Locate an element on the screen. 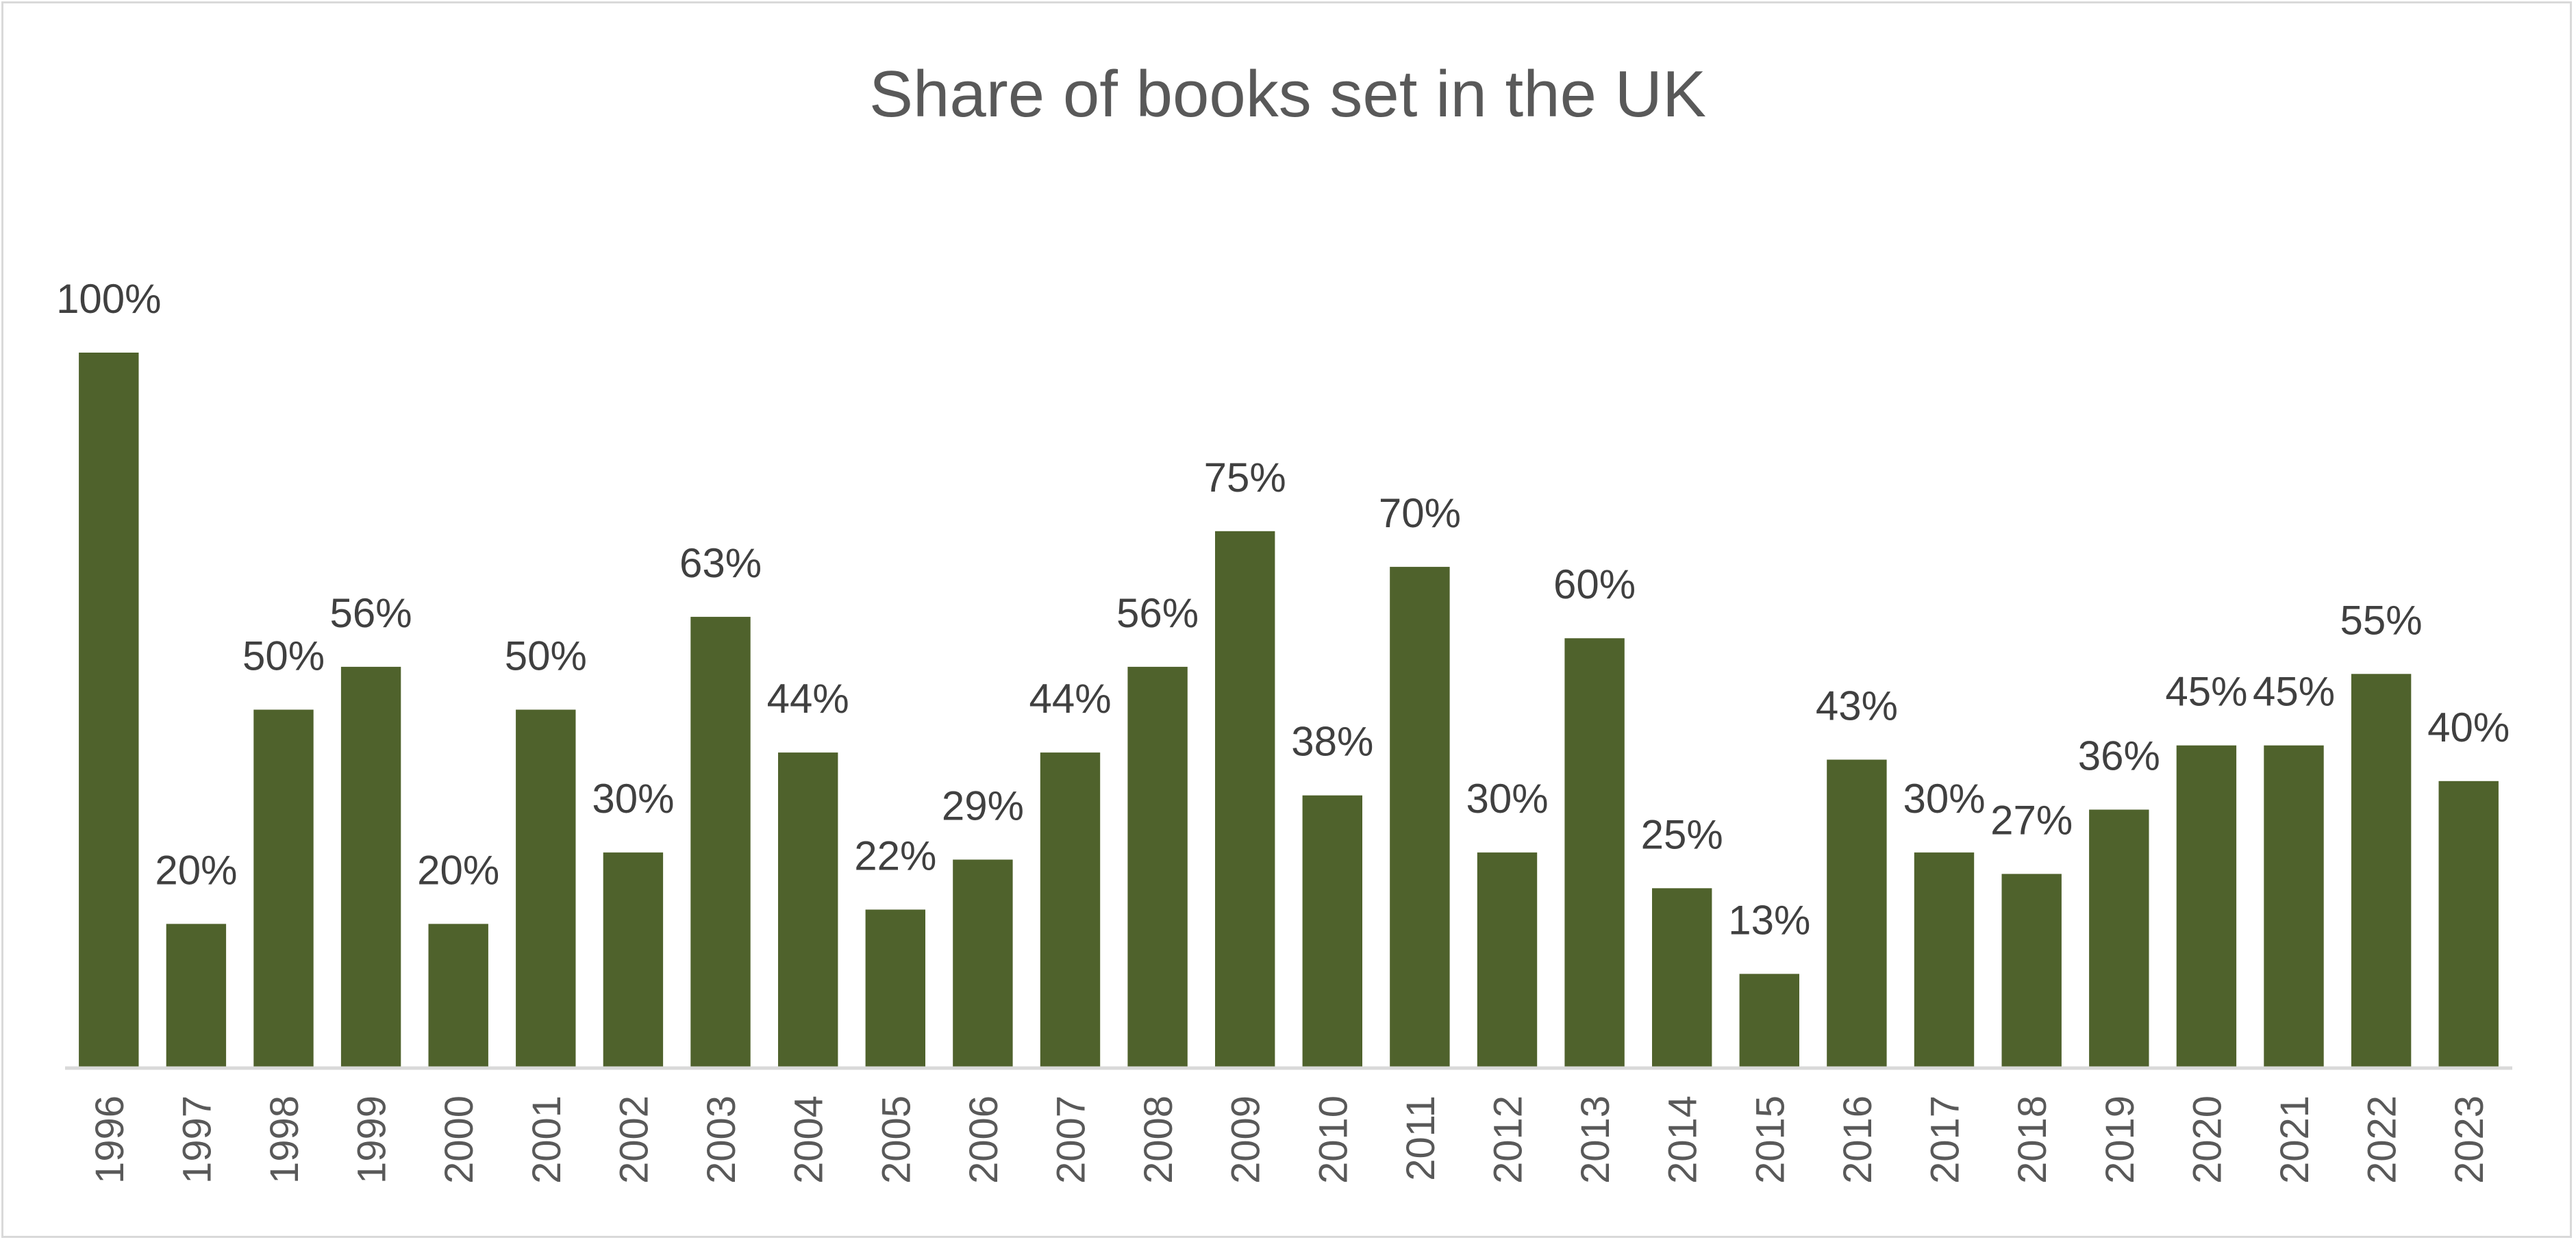  bar-1999 is located at coordinates (370, 866).